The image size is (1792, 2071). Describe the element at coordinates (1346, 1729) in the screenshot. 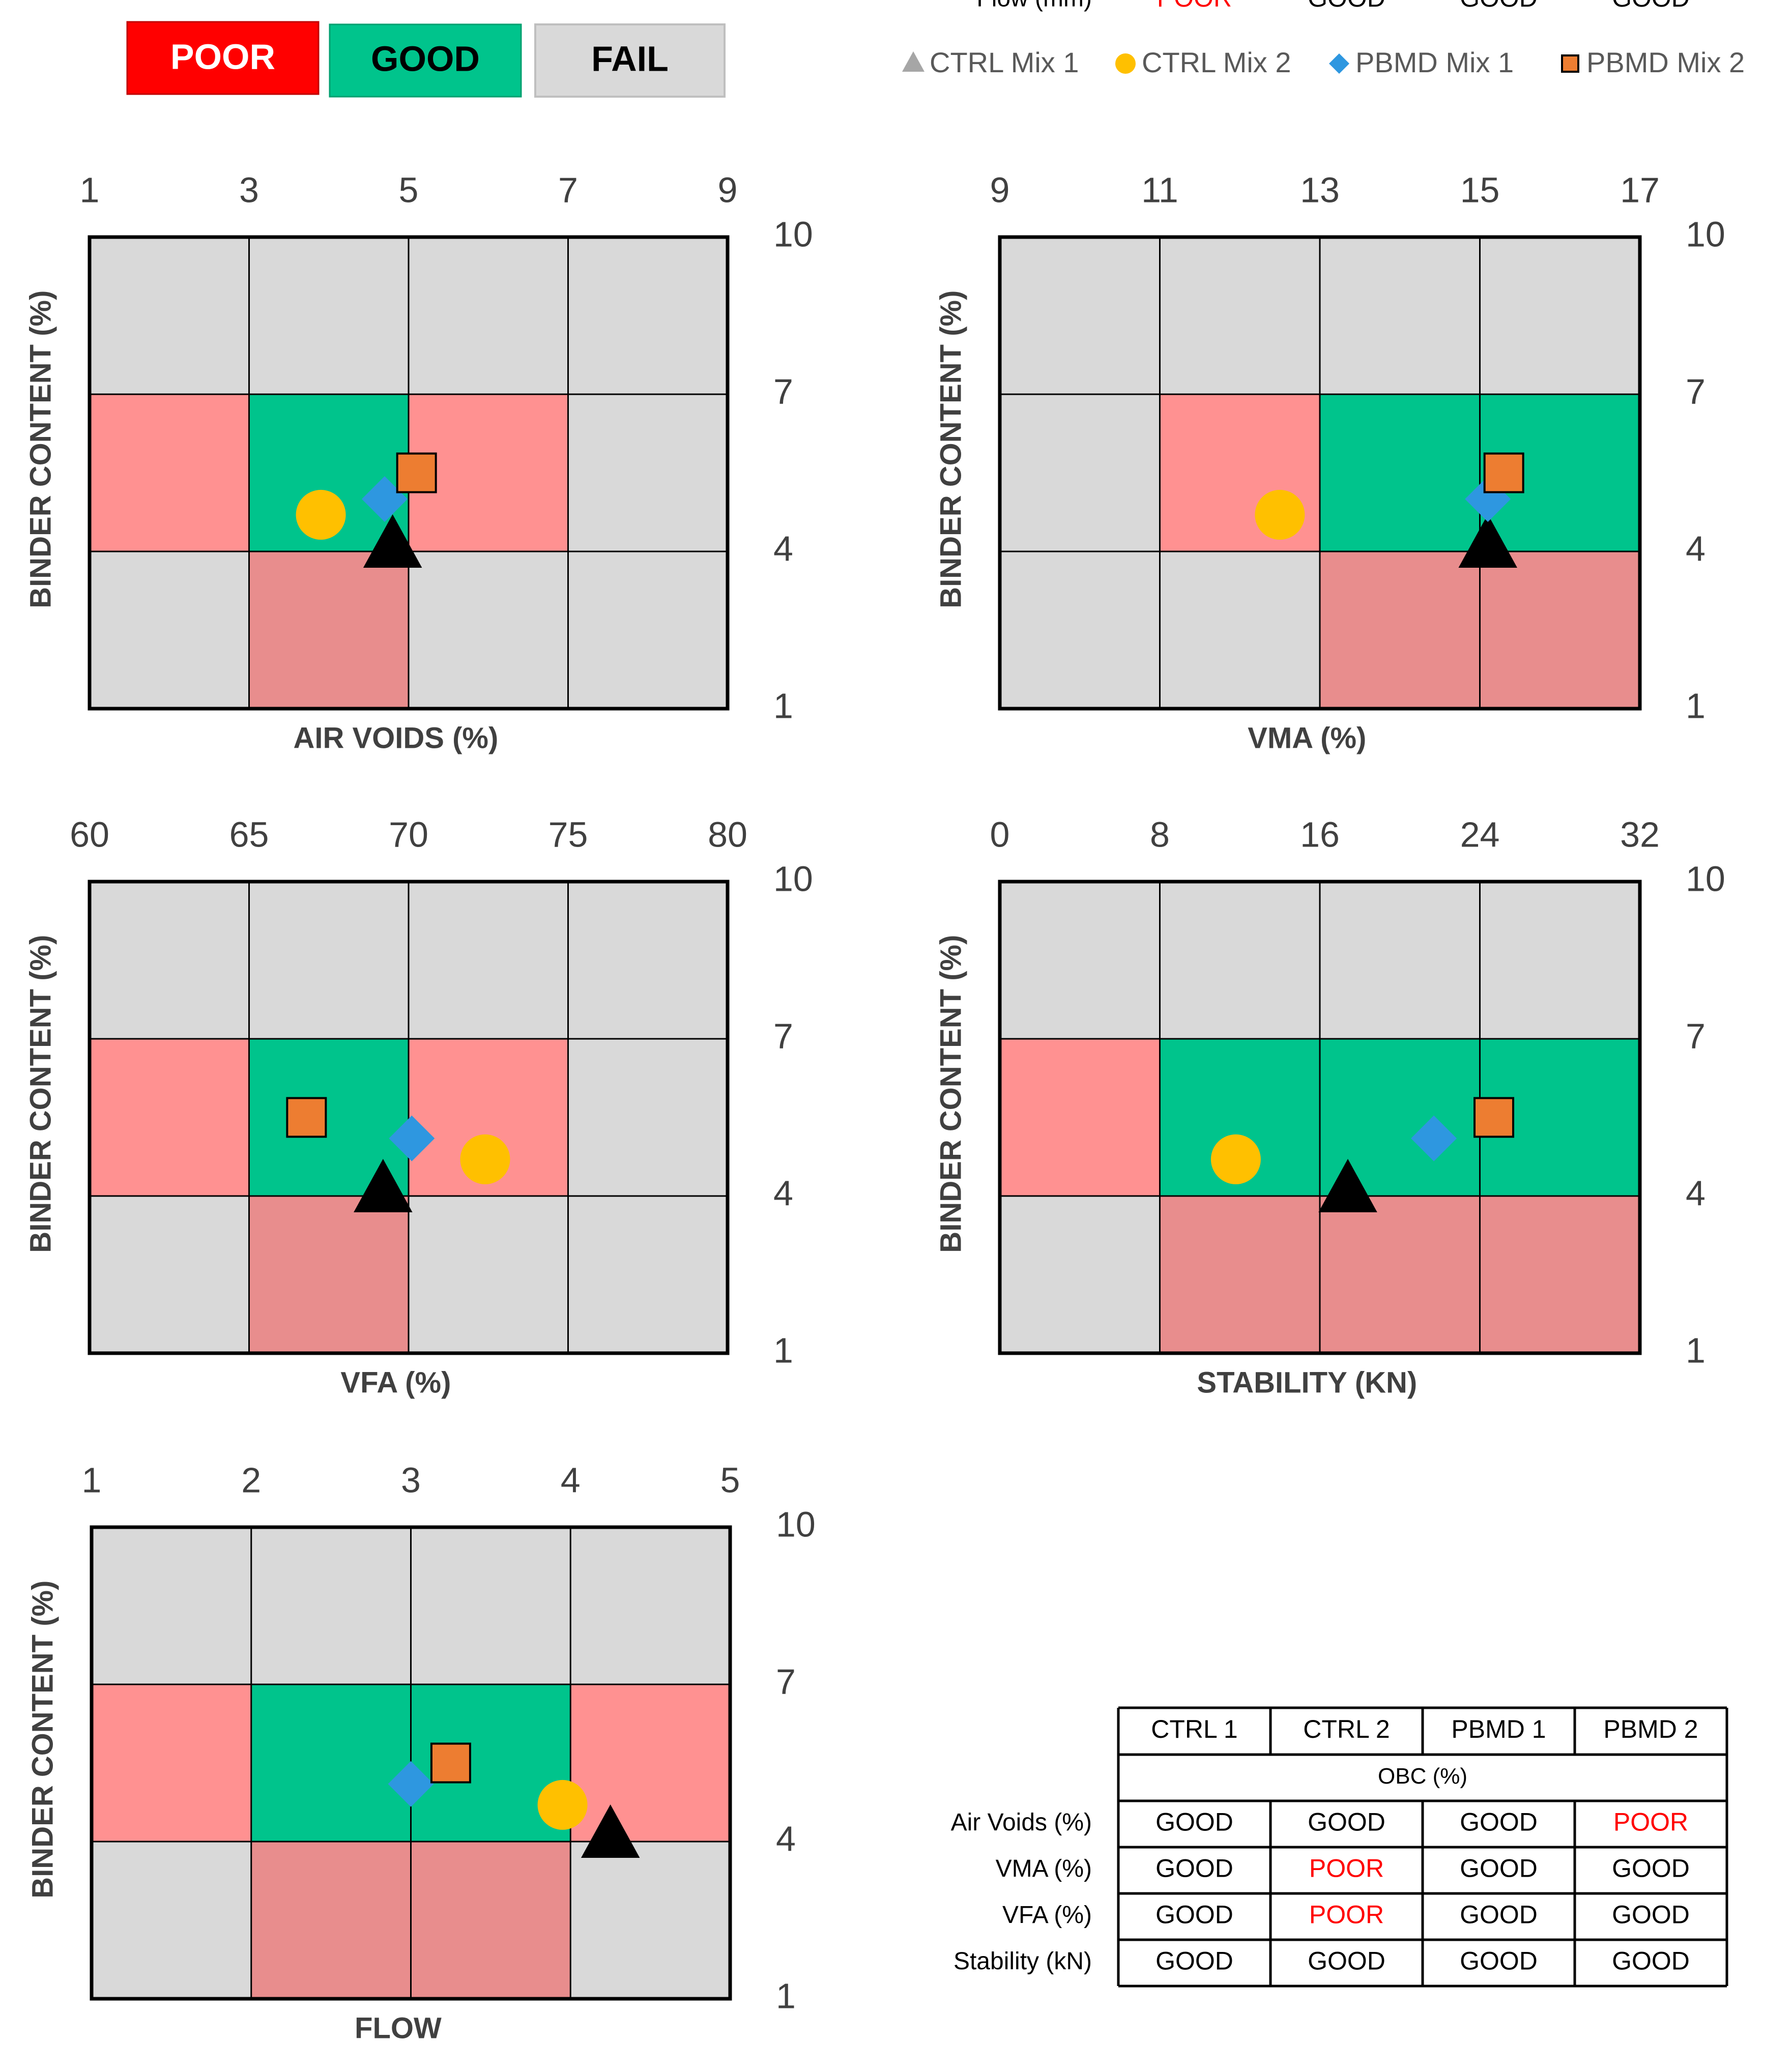

I see `table-header-cell: CTRL 2` at that location.